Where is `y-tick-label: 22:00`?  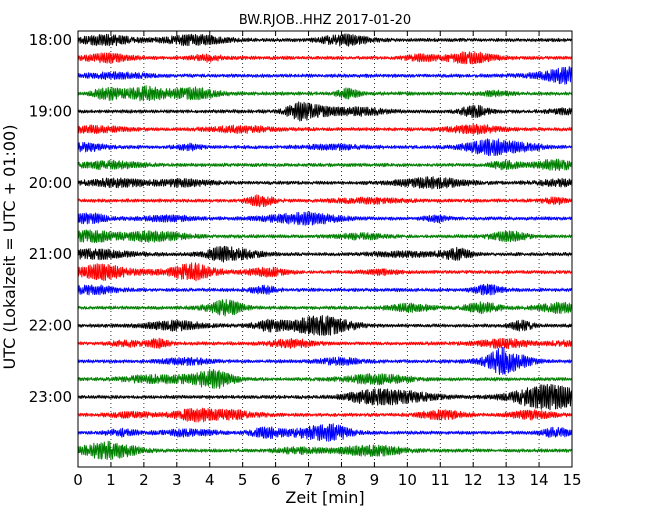
y-tick-label: 22:00 is located at coordinates (50, 326).